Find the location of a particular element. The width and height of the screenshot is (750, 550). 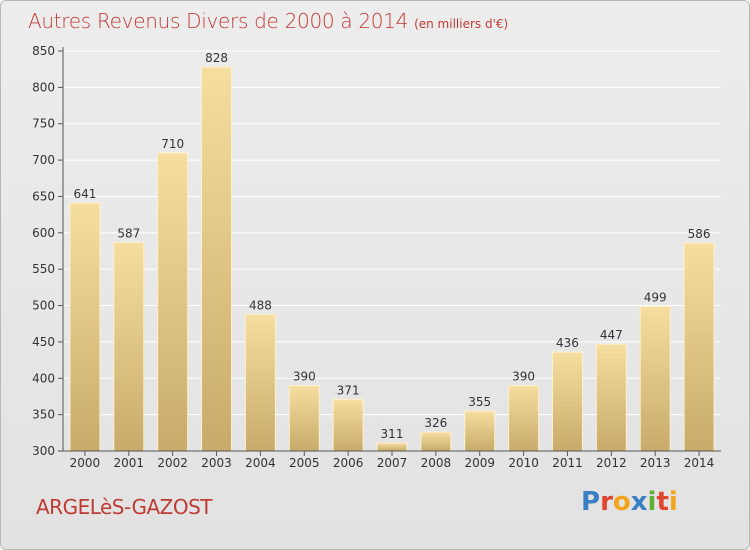

bar-2007 is located at coordinates (392, 447).